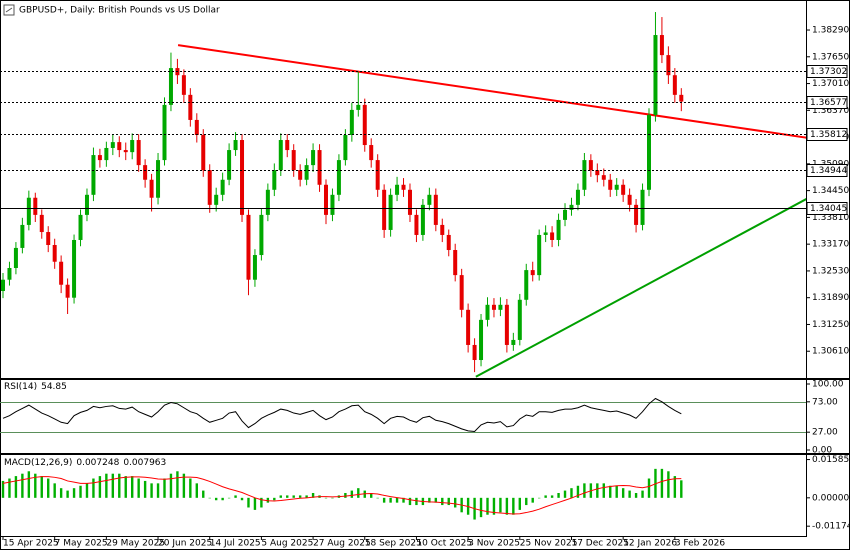  What do you see at coordinates (828, 103) in the screenshot?
I see `price-label: 1.36577` at bounding box center [828, 103].